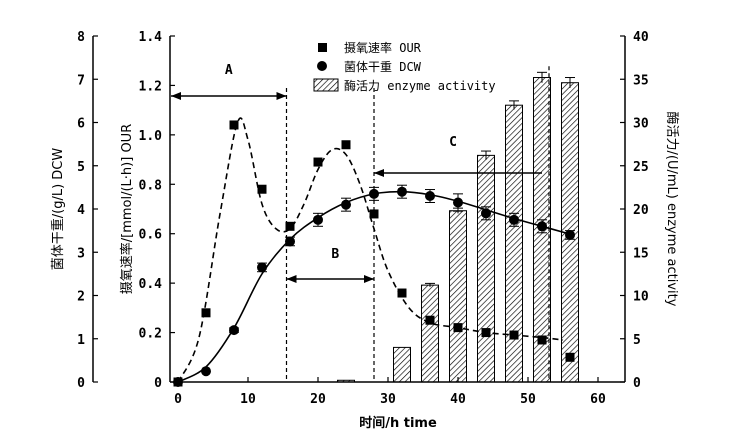 This screenshot has width=731, height=439. What do you see at coordinates (383, 47) in the screenshot?
I see `legend-our-label: 摄氧速率 OUR` at bounding box center [383, 47].